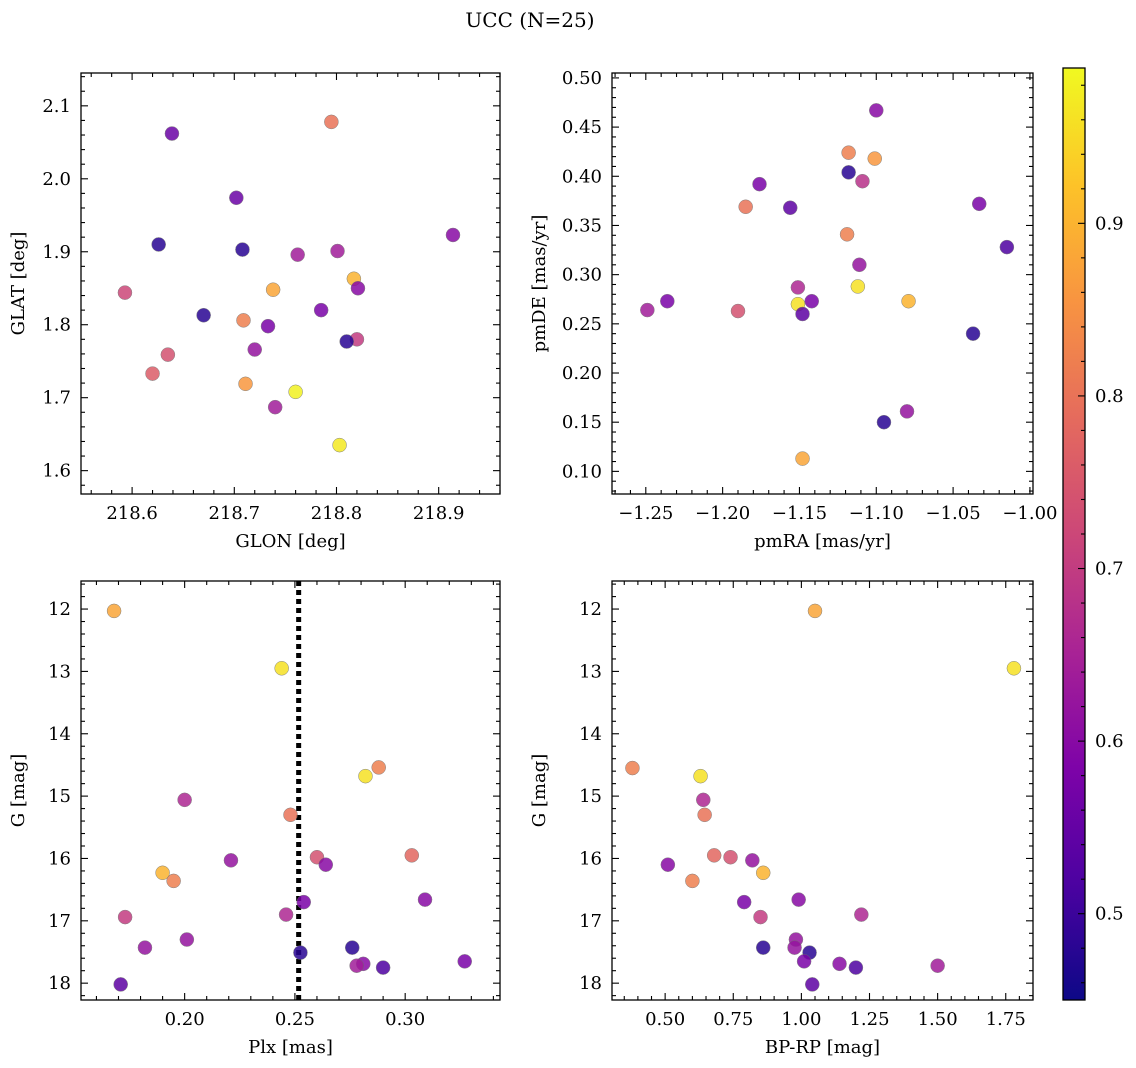  Describe the element at coordinates (56, 179) in the screenshot. I see `y-tick-label: 2.0` at that location.